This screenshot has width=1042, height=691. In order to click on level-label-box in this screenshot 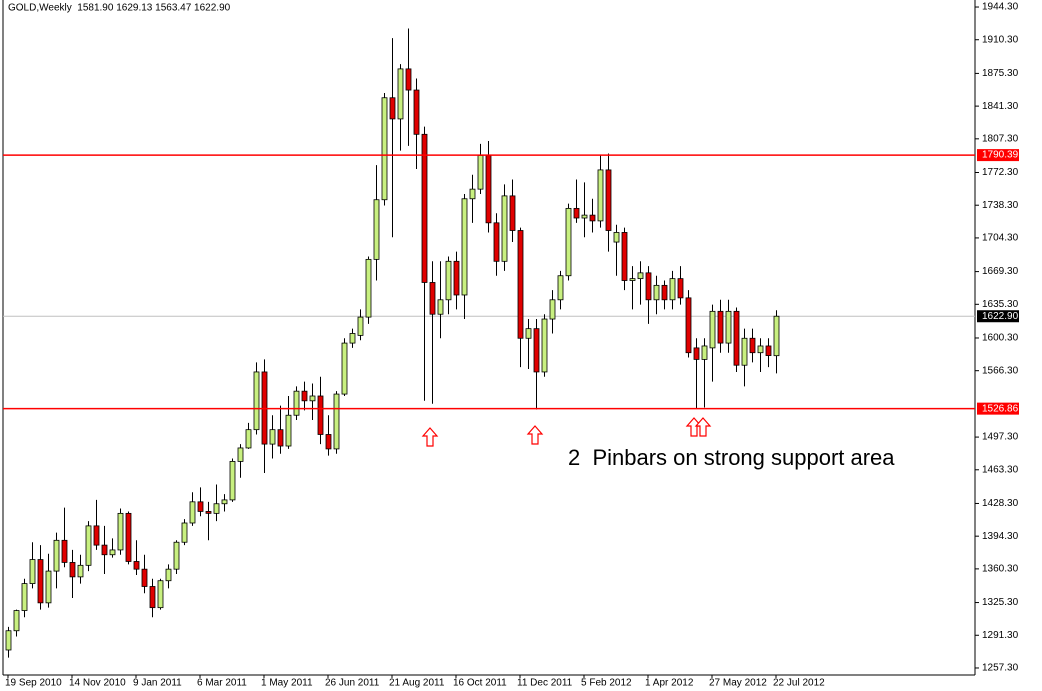, I will do `click(998, 408)`.